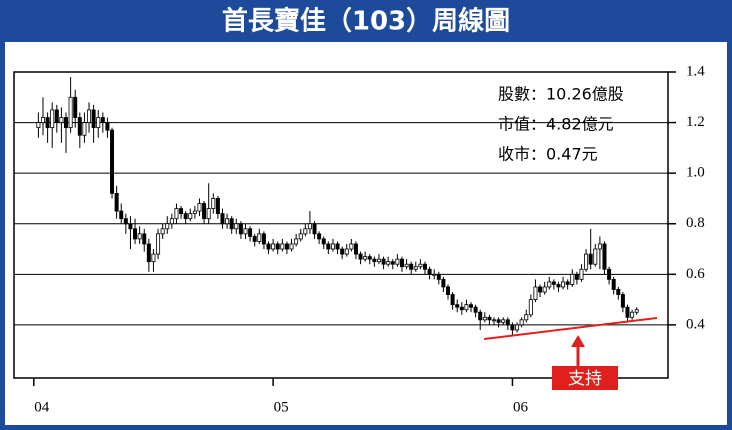  I want to click on info-text: 收市：0.47元, so click(548, 154).